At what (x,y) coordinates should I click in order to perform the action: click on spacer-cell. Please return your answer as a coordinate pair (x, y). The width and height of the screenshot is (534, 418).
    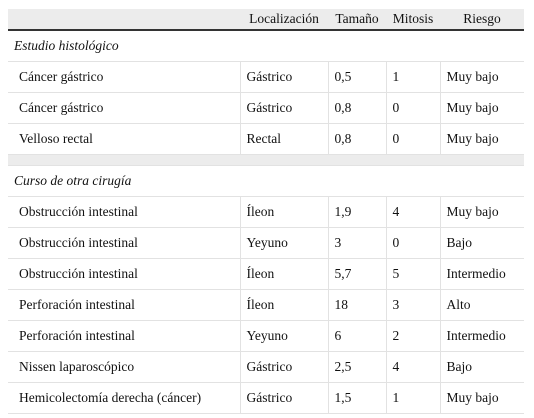
    Looking at the image, I should click on (266, 160).